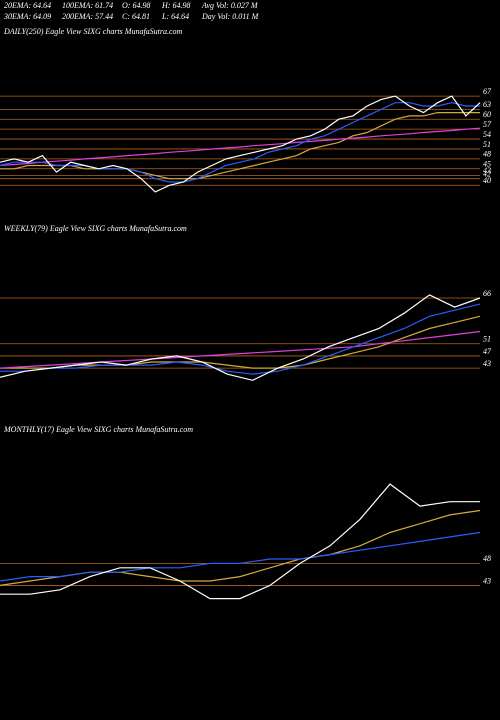  Describe the element at coordinates (27, 16) in the screenshot. I see `stat: 30EMA: 64.09` at that location.